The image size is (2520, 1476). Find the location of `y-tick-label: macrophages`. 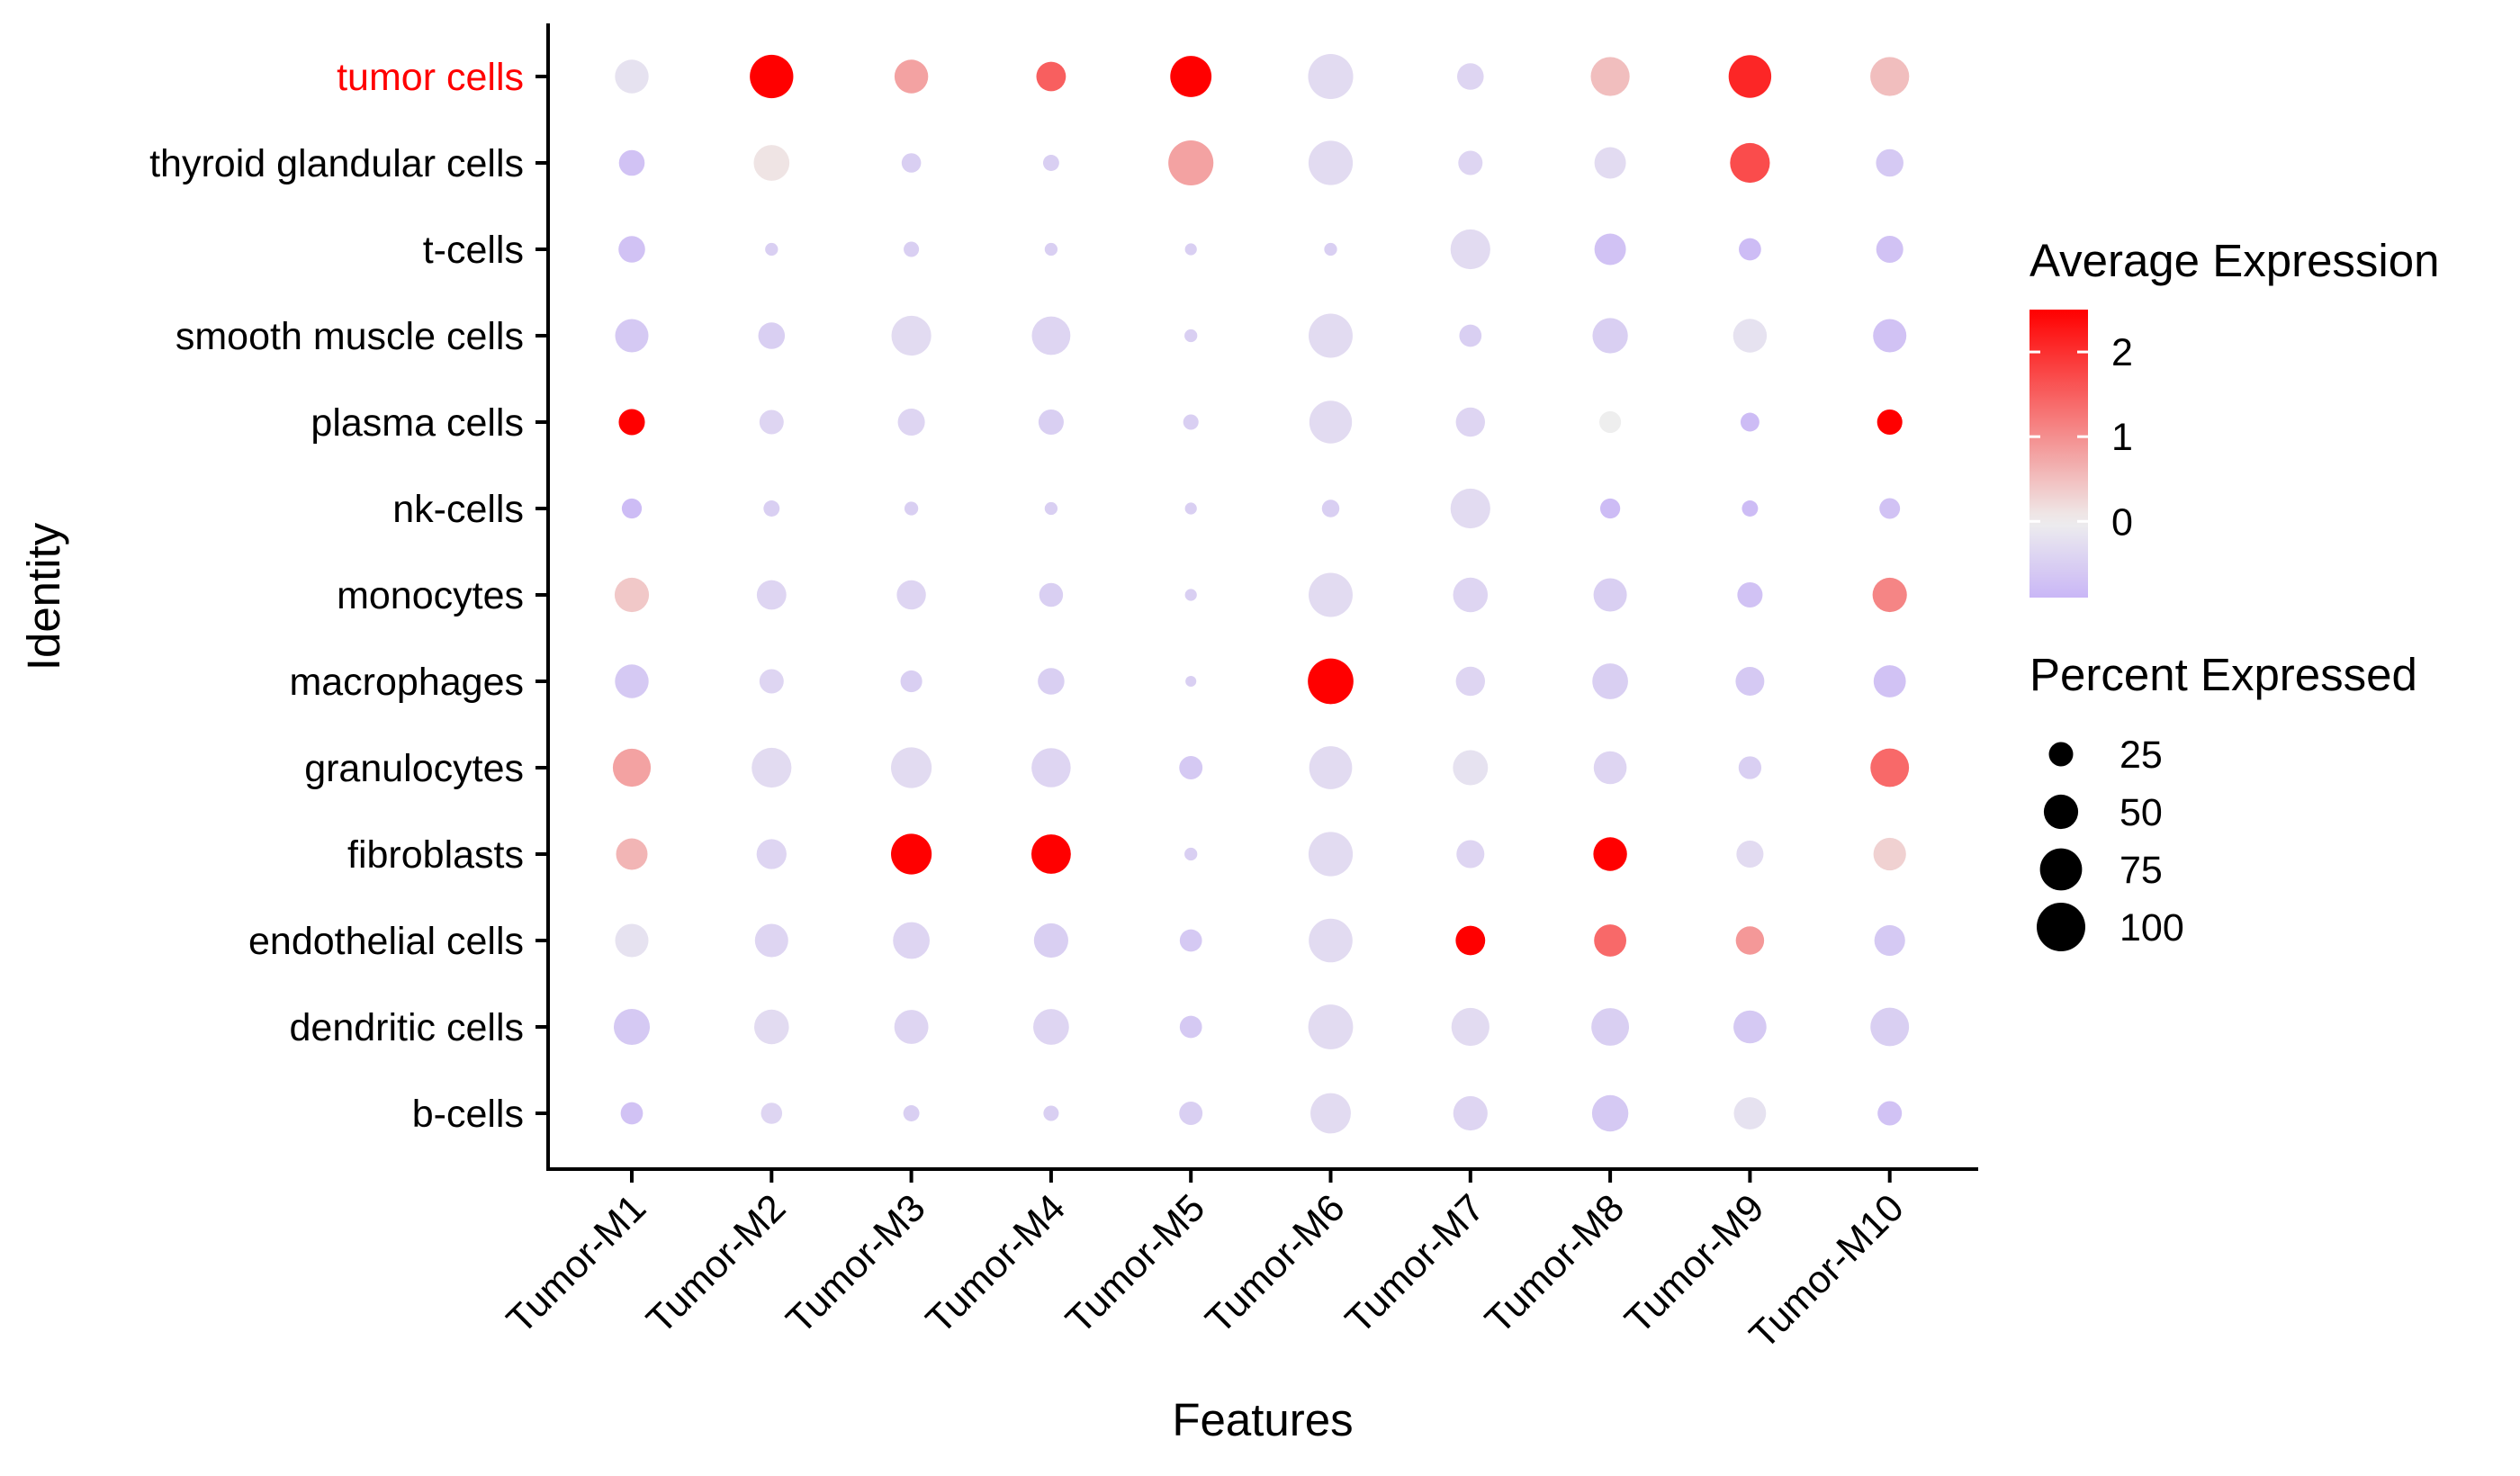

y-tick-label: macrophages is located at coordinates (406, 682).